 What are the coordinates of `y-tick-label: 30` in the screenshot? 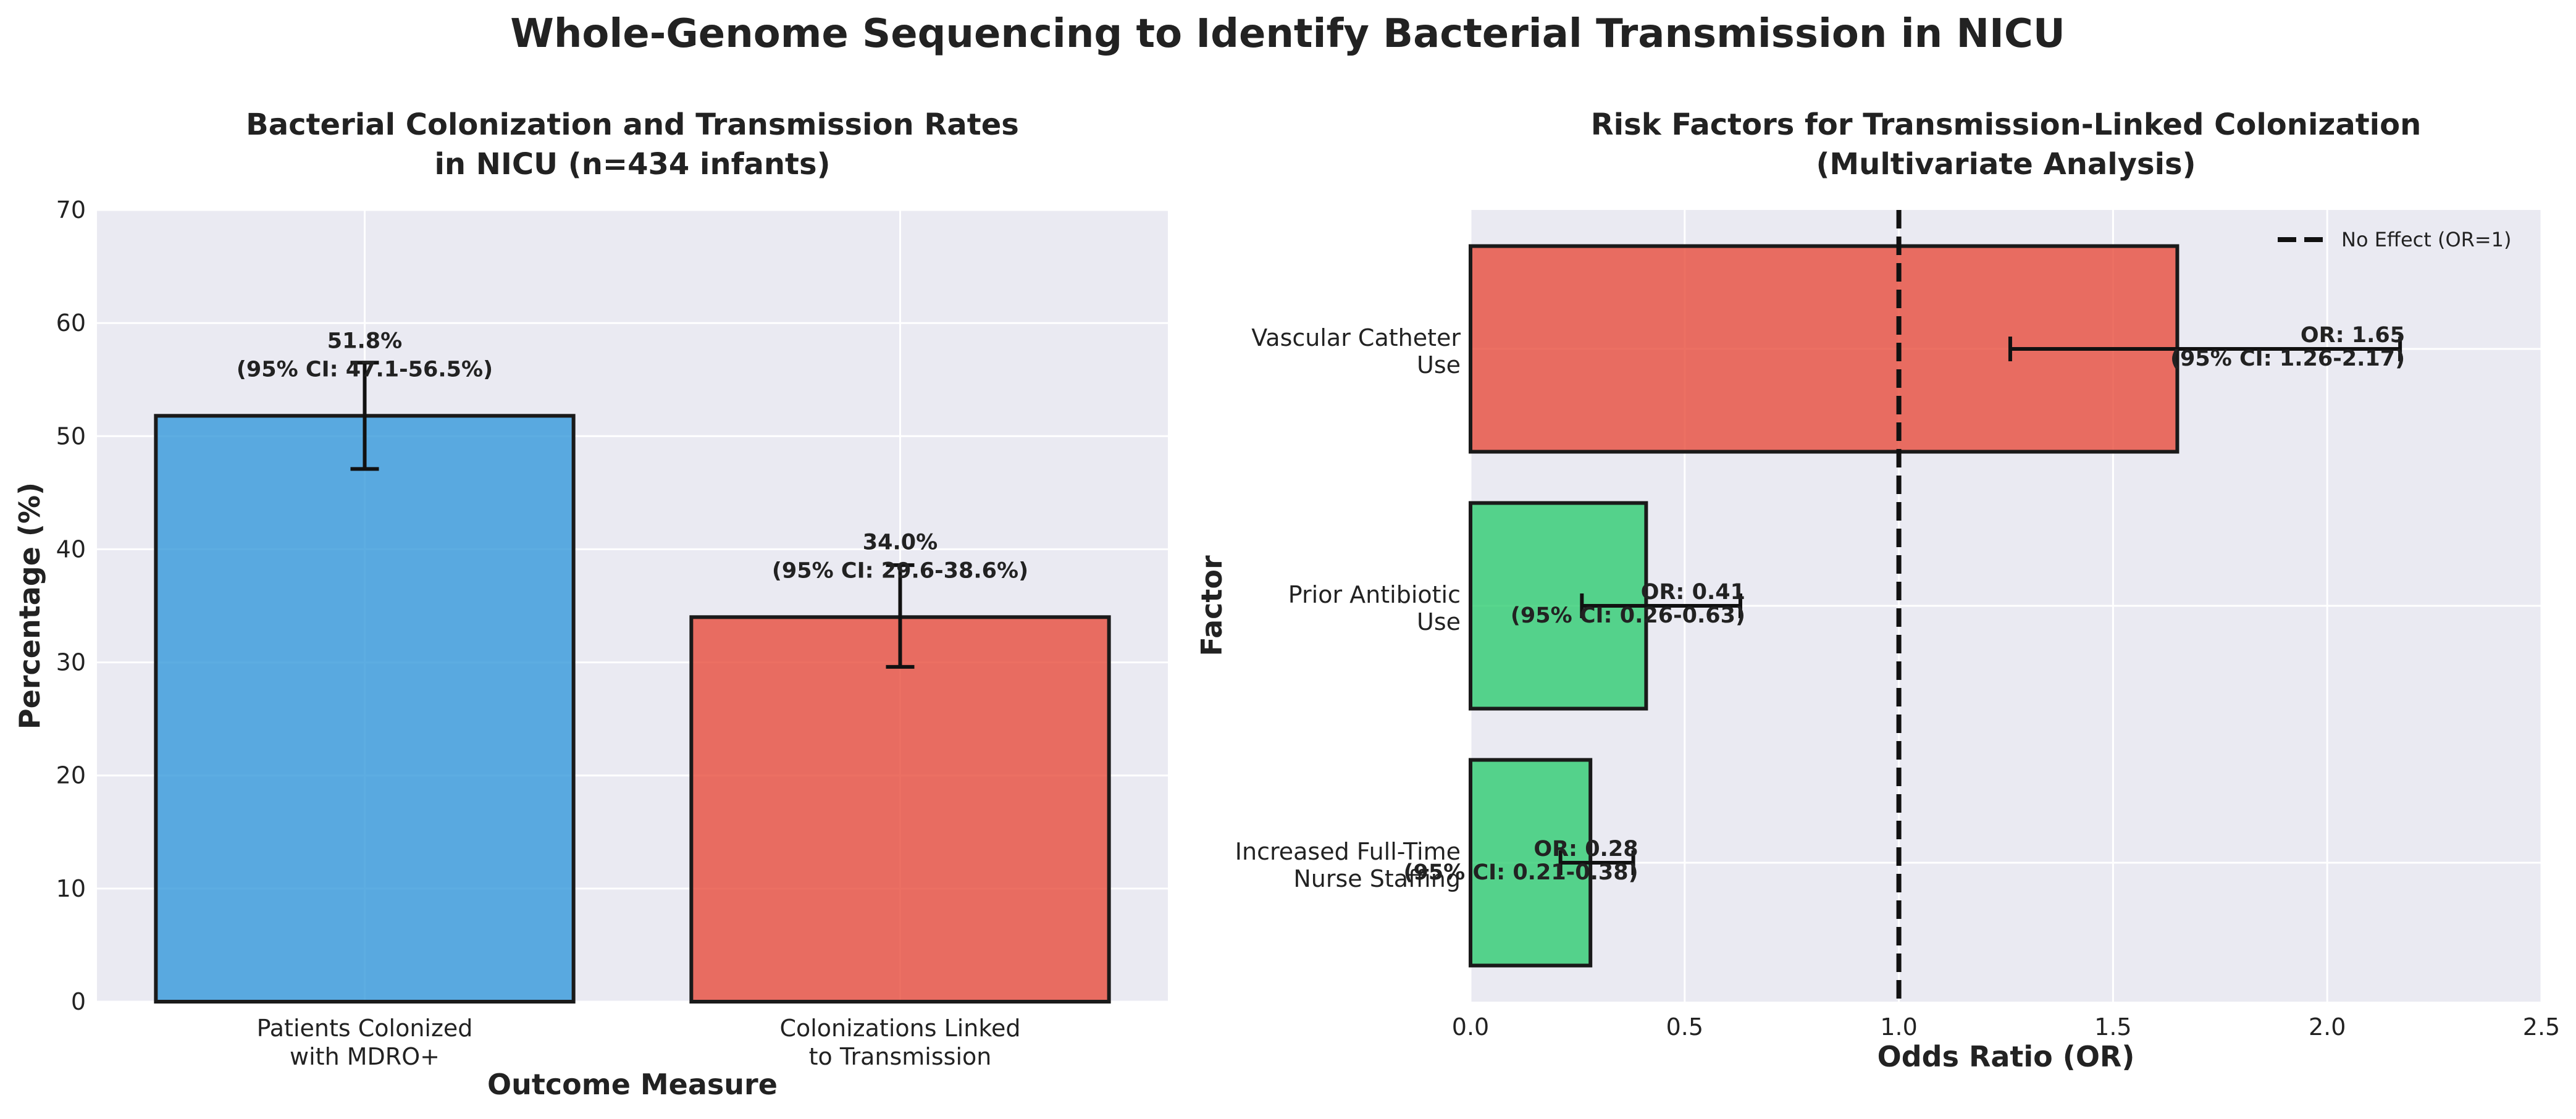 It's located at (71, 662).